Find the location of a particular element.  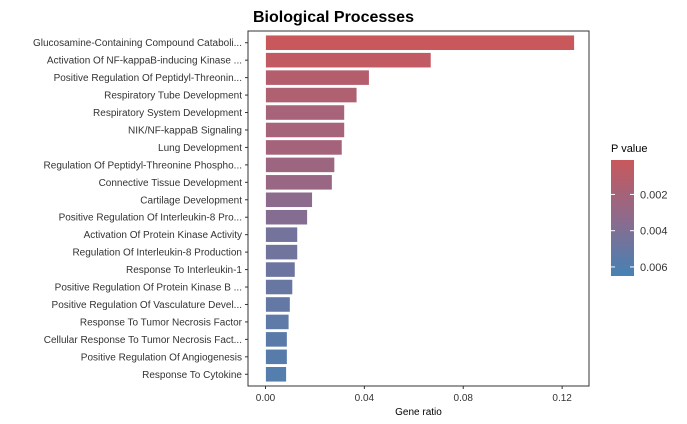

category-label: Response To Cytokine is located at coordinates (192, 375).